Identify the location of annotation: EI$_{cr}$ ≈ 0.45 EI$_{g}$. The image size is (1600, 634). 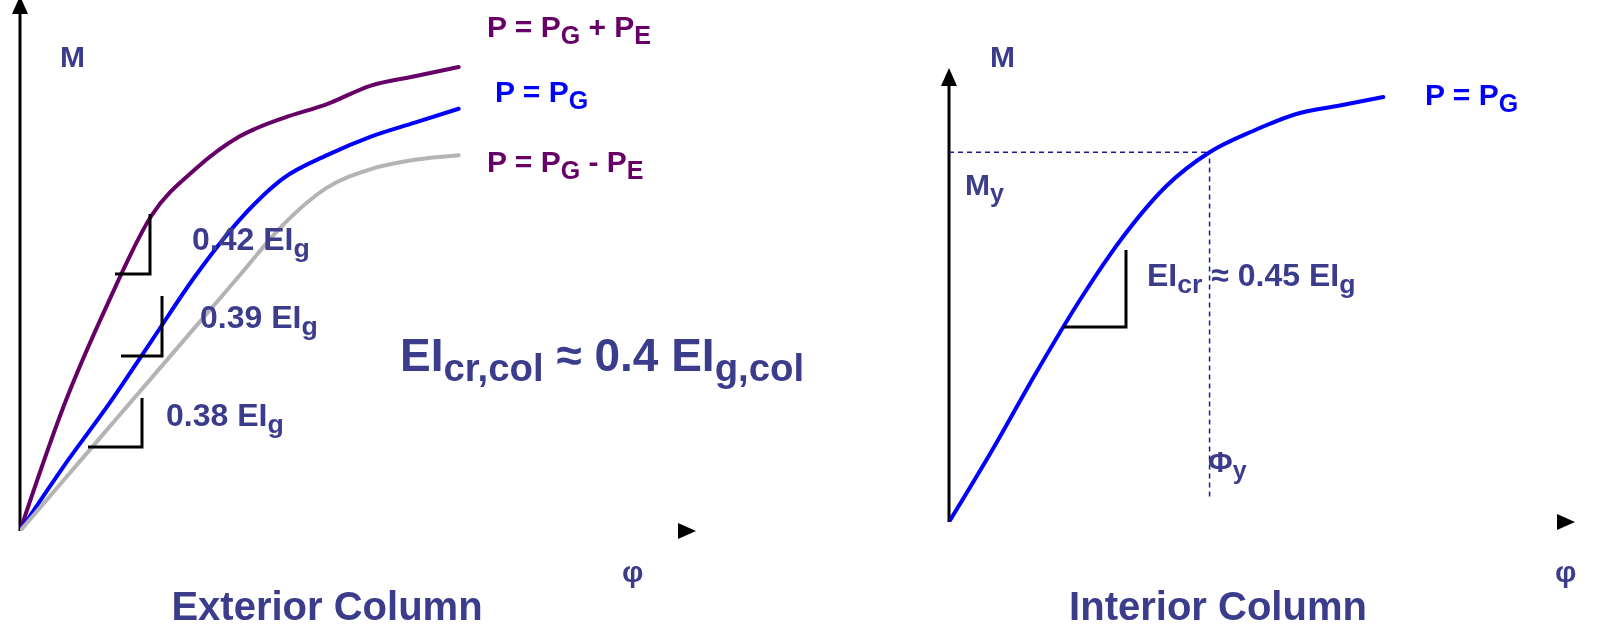
(1251, 278).